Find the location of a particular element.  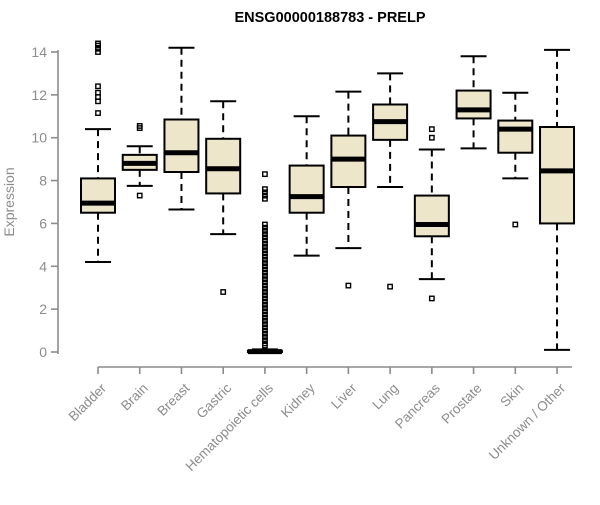

chart-title: ENSG00000188783 - PRELP is located at coordinates (329, 18).